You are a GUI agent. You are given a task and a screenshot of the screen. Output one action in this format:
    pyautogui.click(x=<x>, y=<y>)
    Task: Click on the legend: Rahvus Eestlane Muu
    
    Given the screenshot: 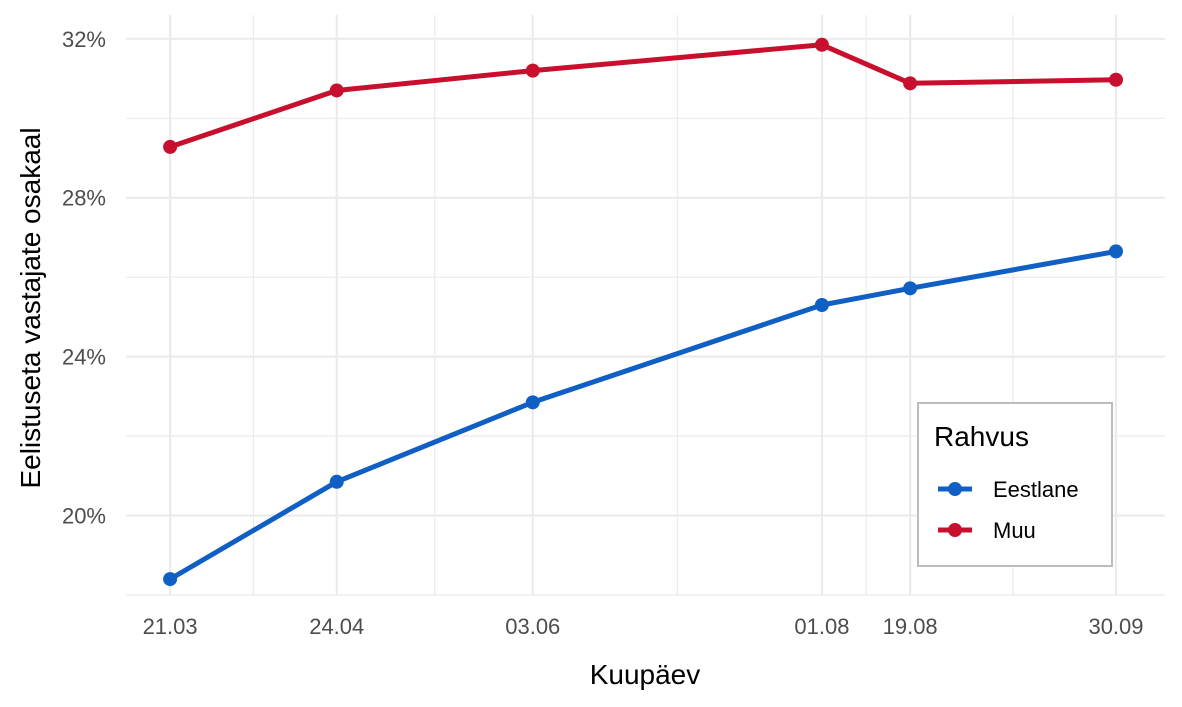 What is the action you would take?
    pyautogui.click(x=1015, y=484)
    